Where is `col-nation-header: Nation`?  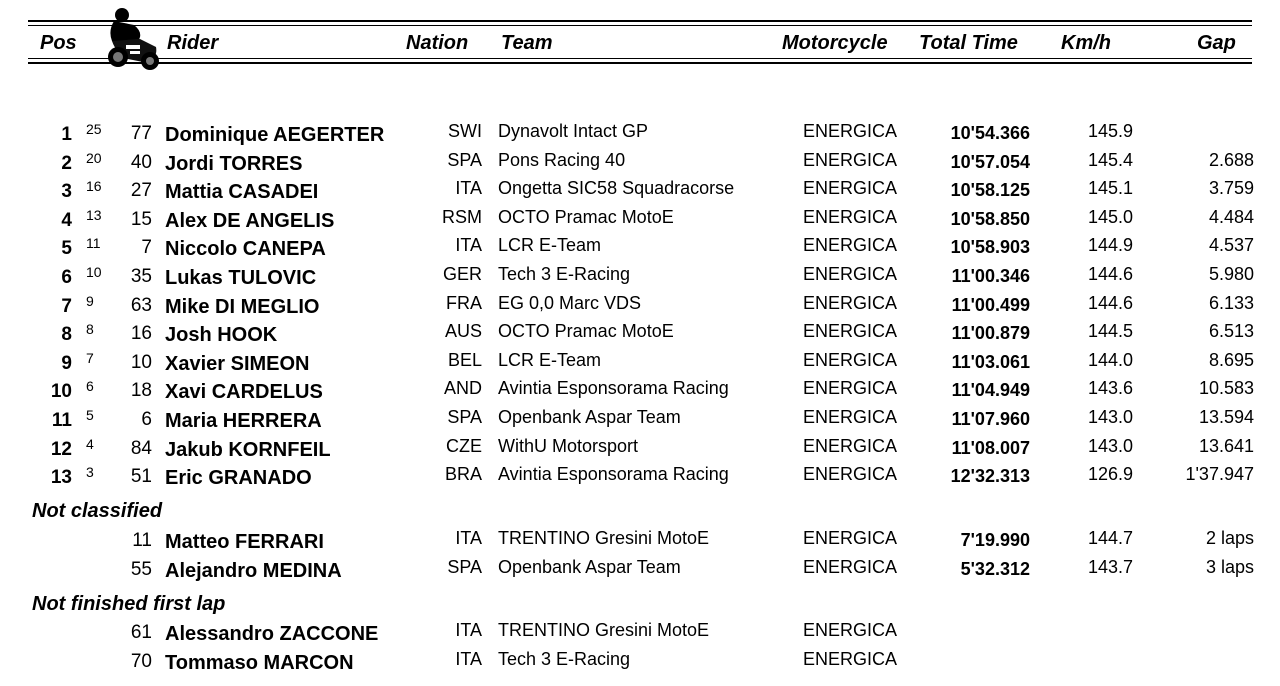 col-nation-header: Nation is located at coordinates (437, 43).